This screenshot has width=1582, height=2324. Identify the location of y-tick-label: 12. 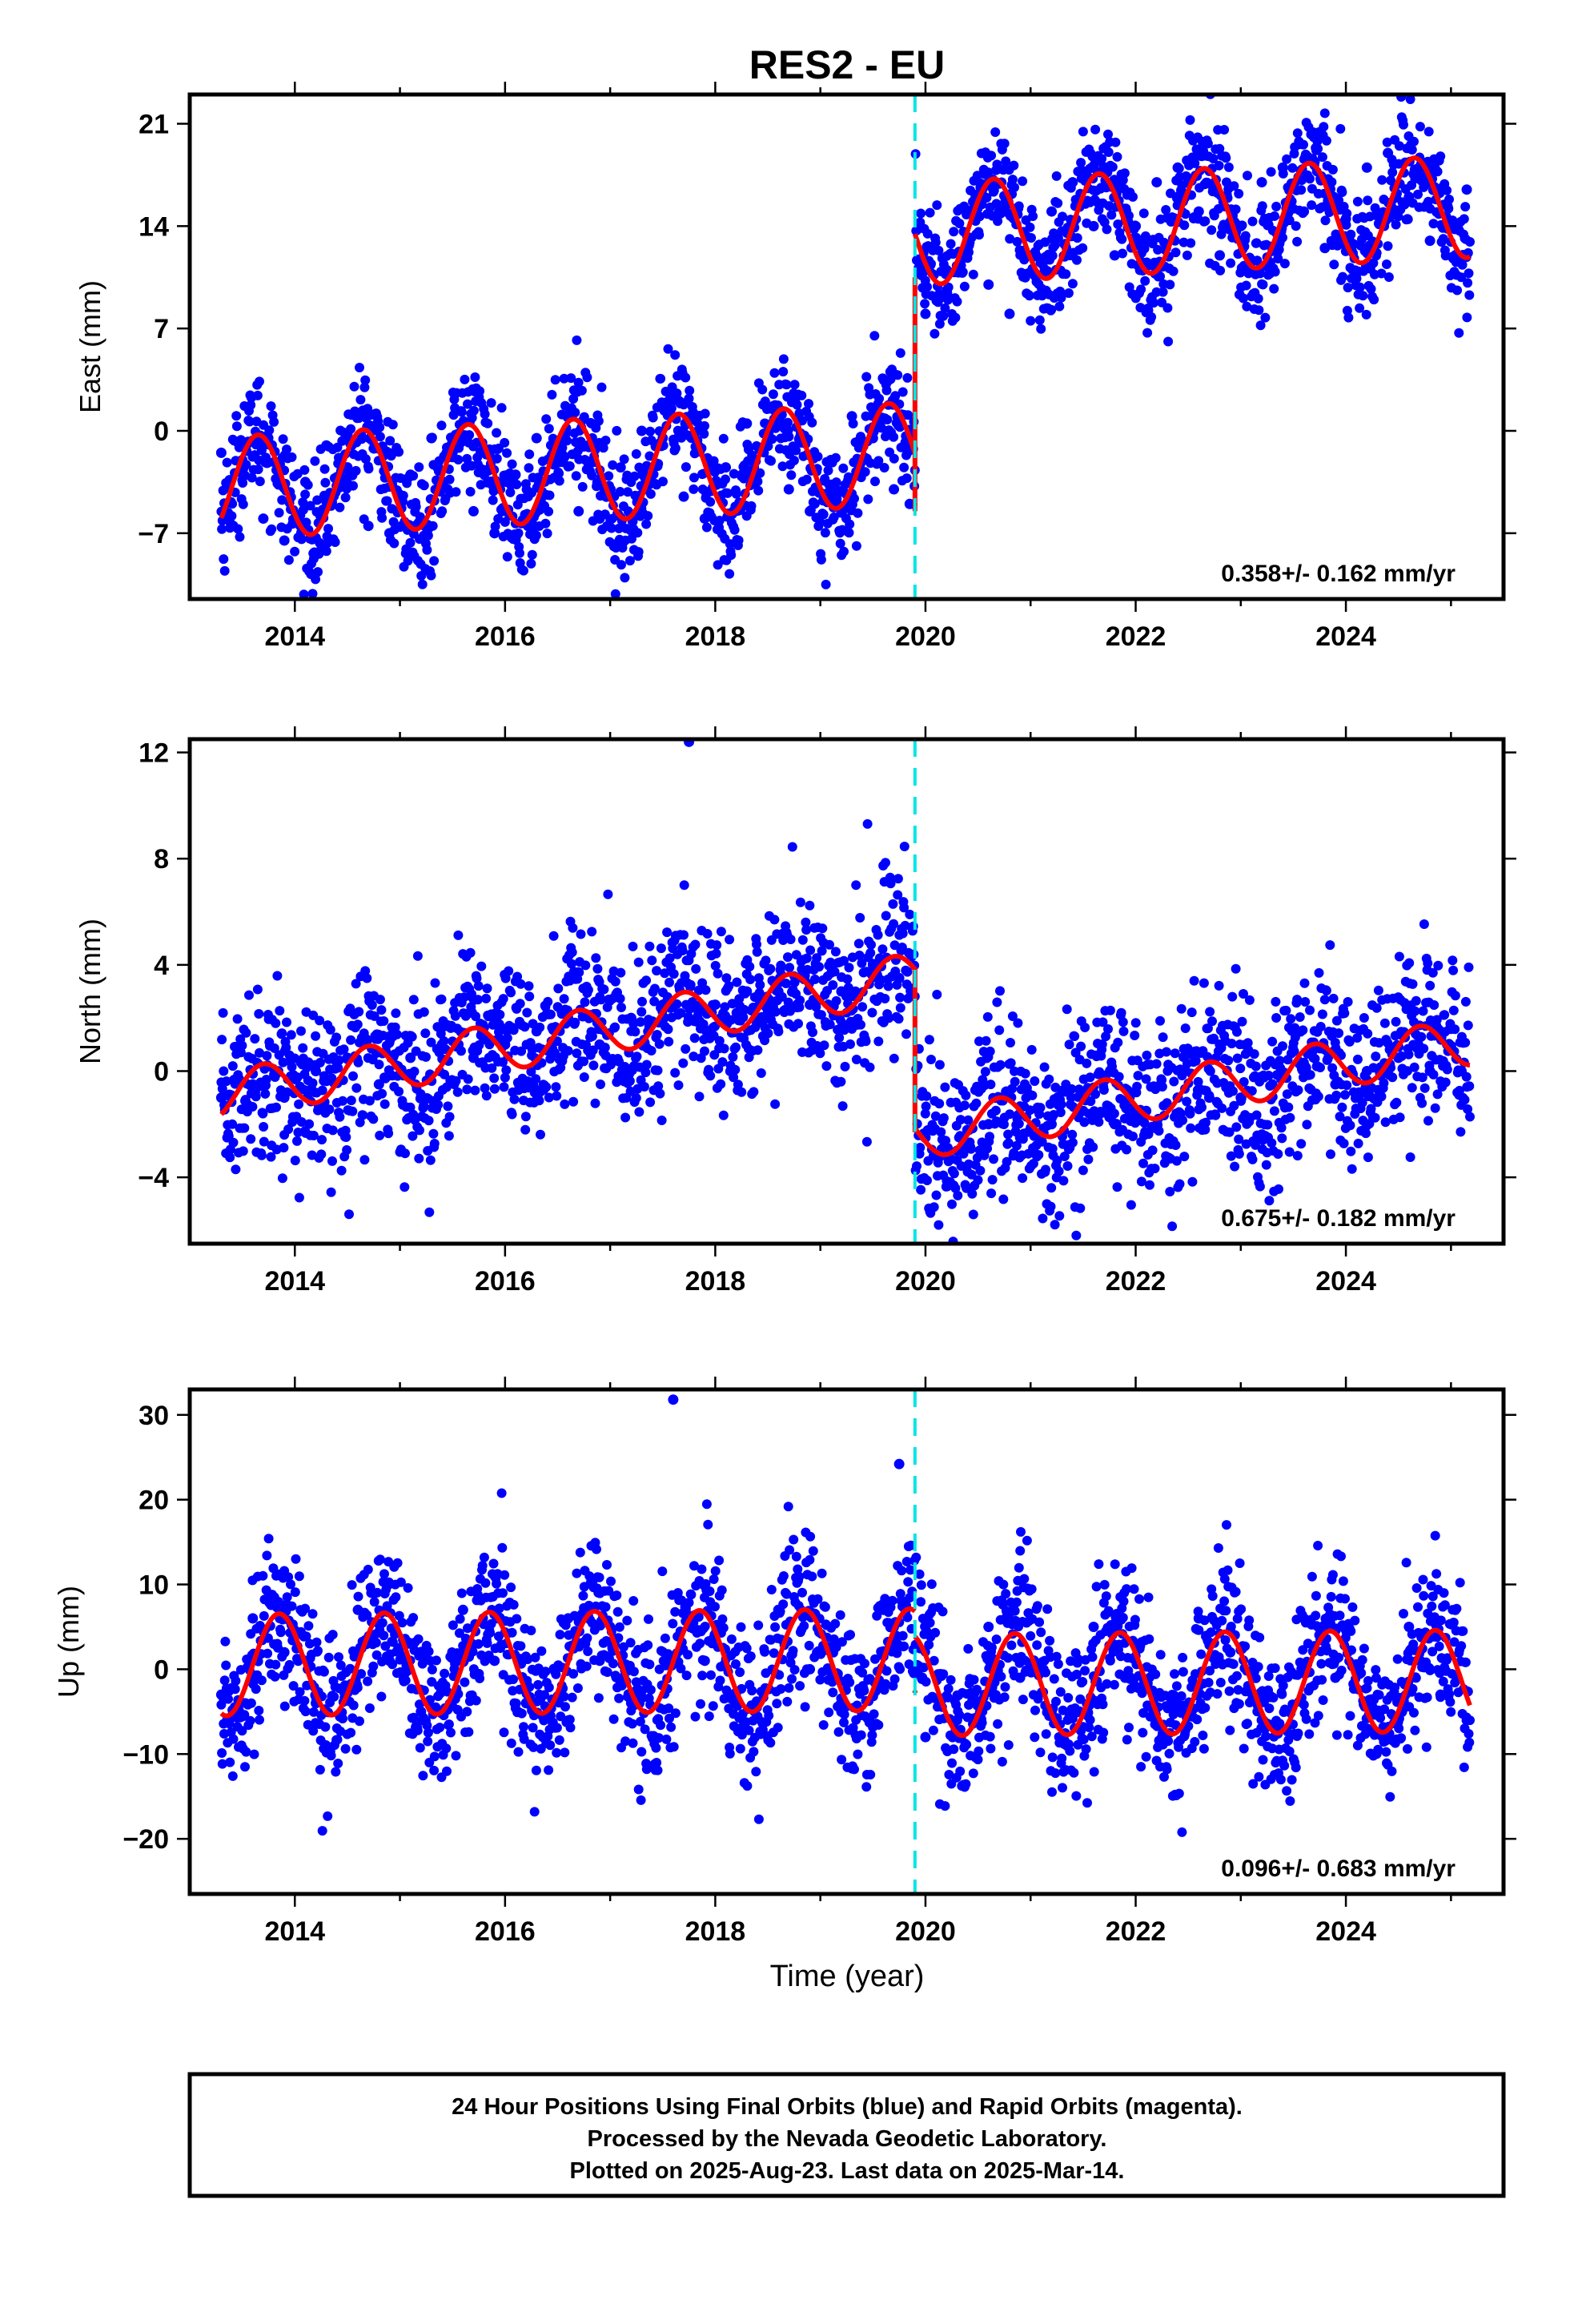
(154, 753).